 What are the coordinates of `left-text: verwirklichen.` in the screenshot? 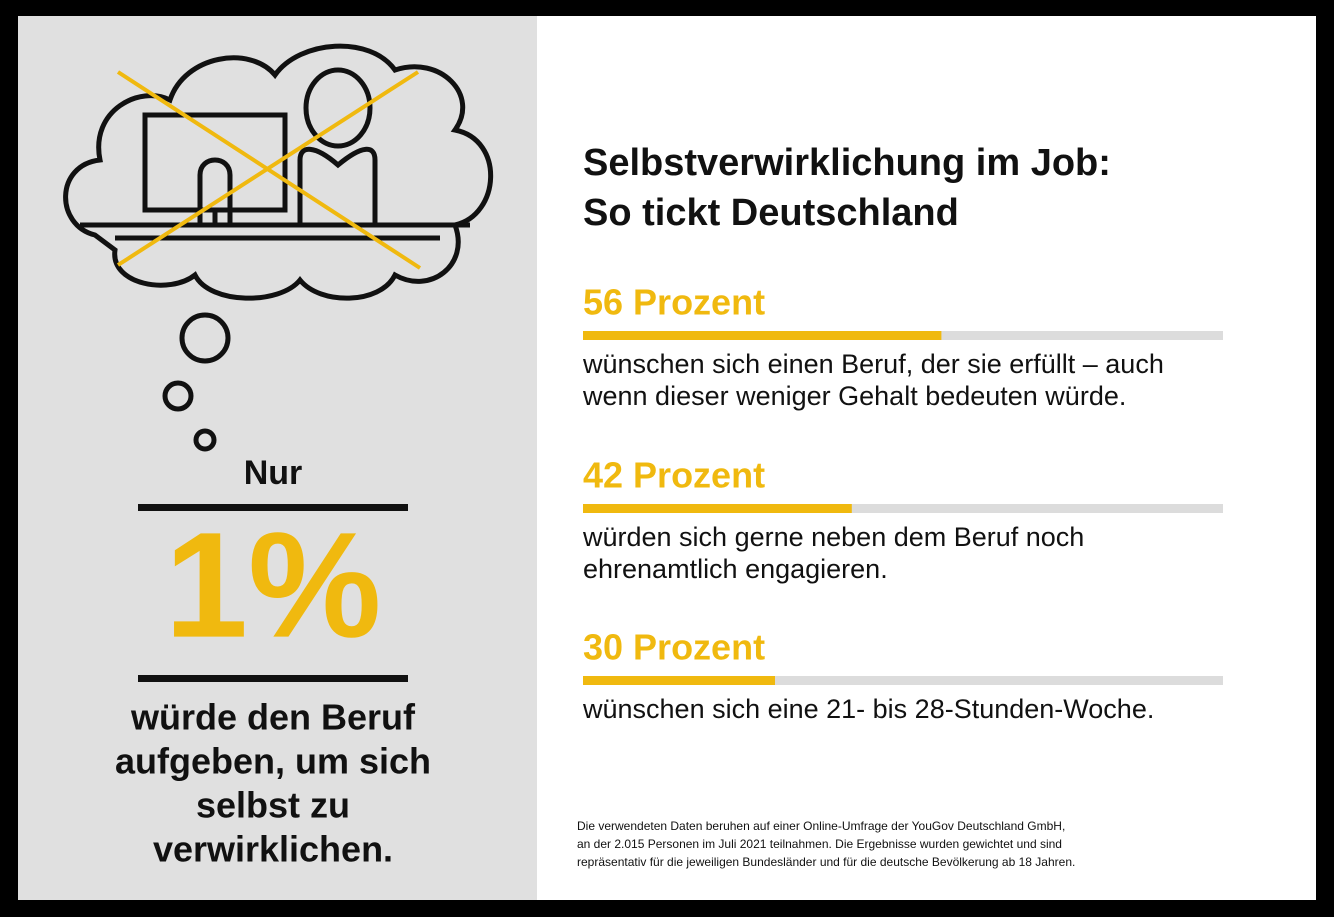 It's located at (273, 849).